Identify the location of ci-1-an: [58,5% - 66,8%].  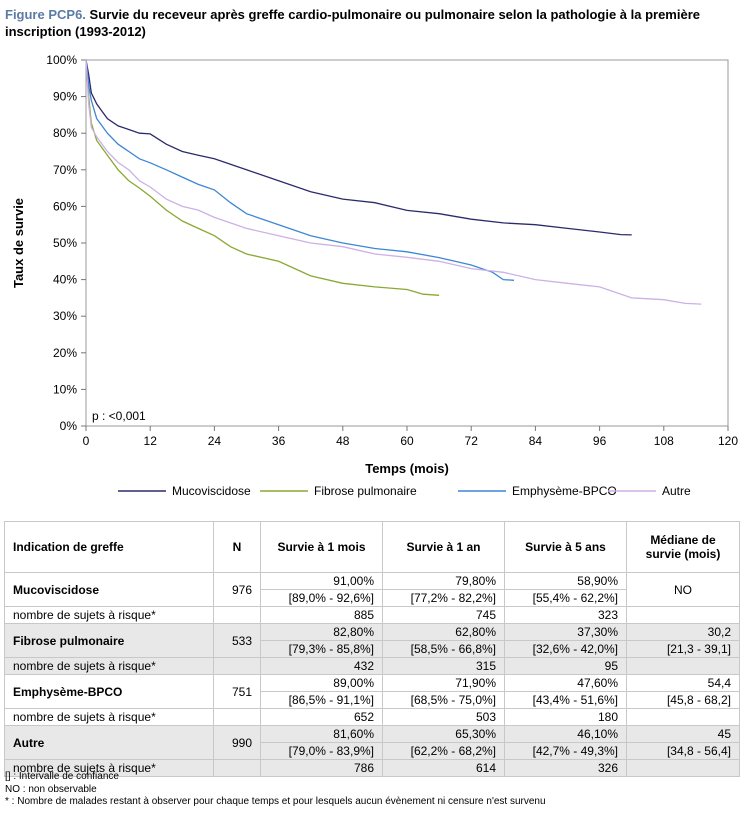
(443, 649).